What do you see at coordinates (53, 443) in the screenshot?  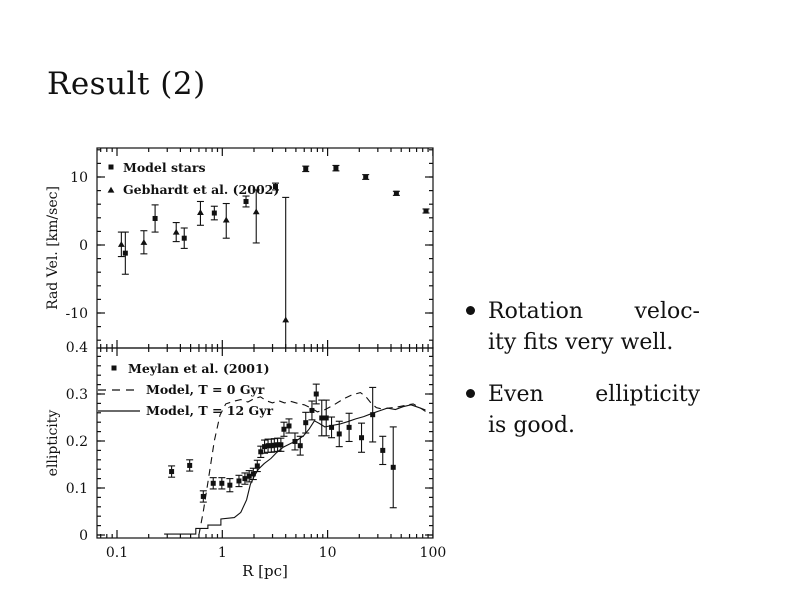 I see `y-axis-label-bottom: ellipticity` at bounding box center [53, 443].